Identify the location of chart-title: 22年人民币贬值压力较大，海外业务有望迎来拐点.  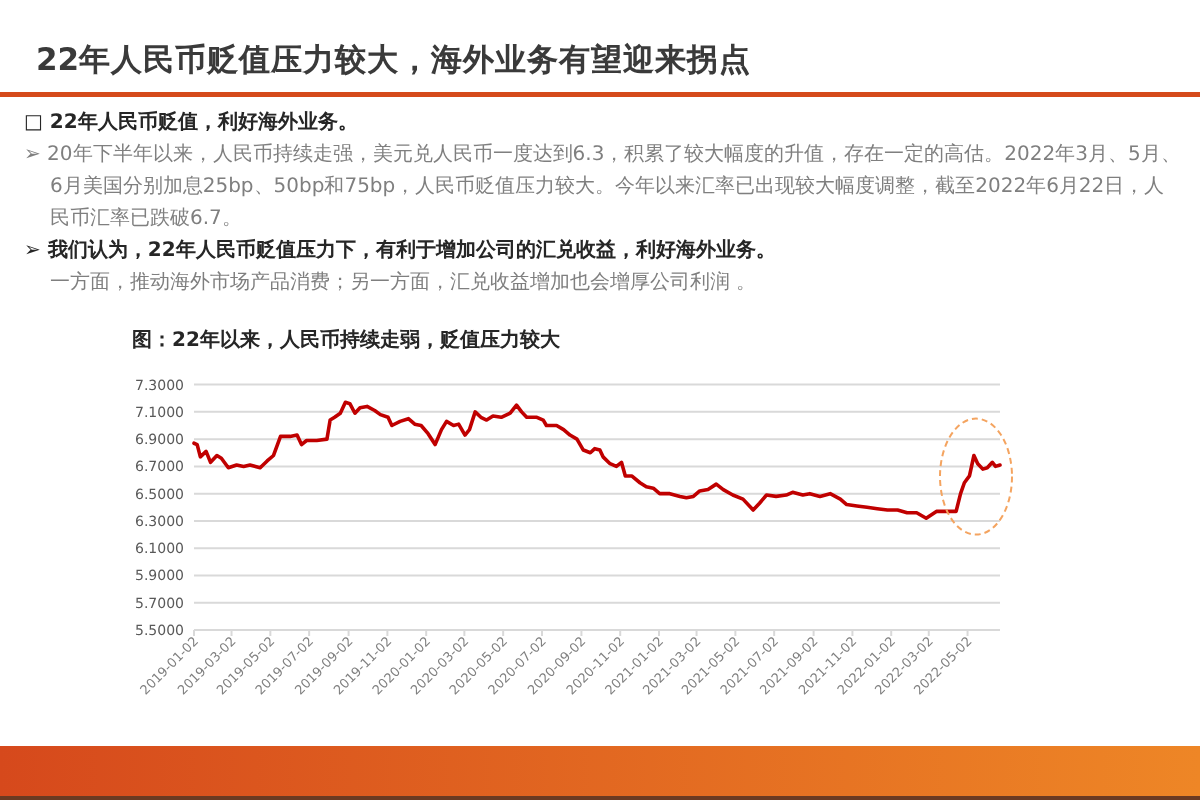
(394, 60).